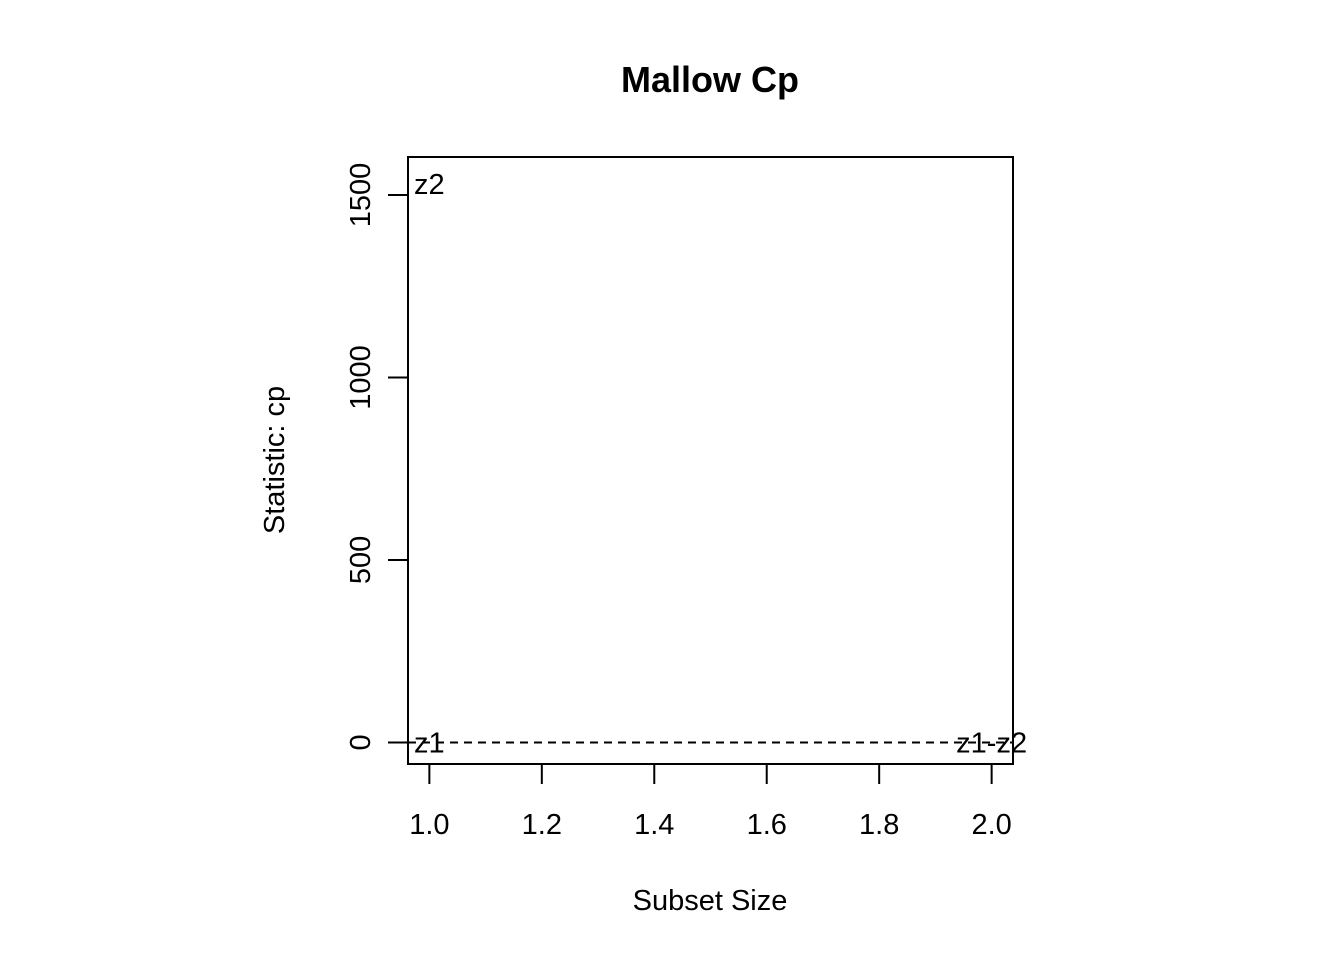  I want to click on point-label-z2: z2, so click(429, 185).